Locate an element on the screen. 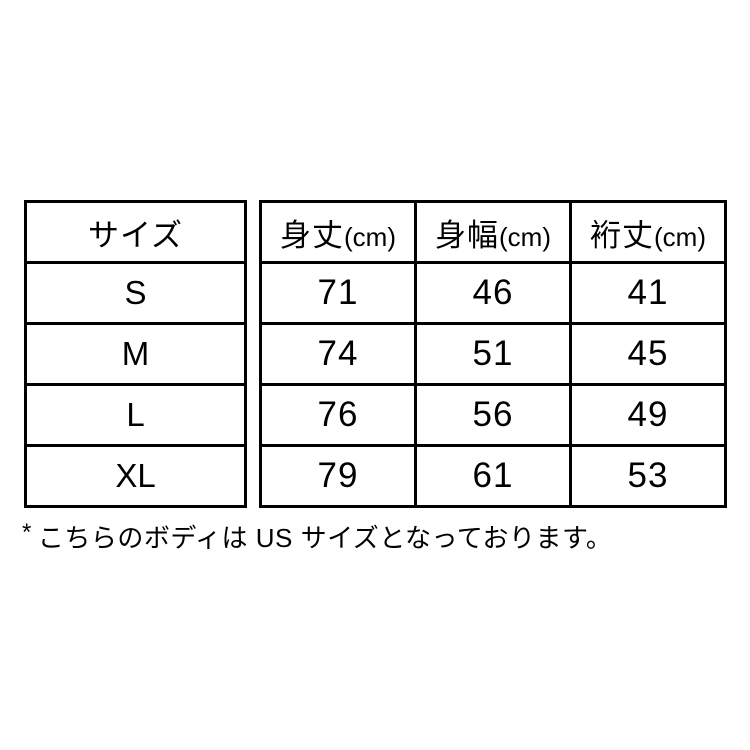  size-cell-l: L is located at coordinates (135, 415).